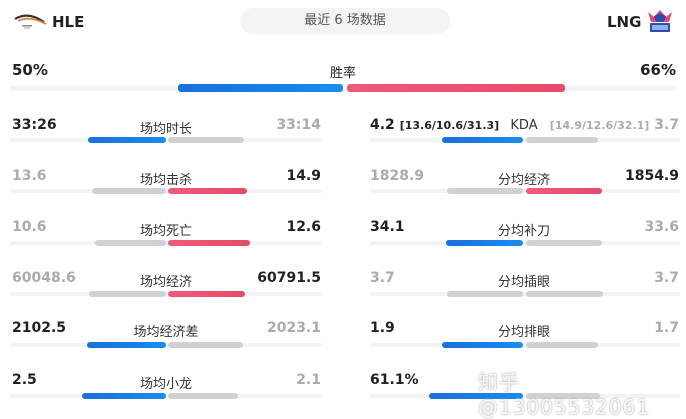  What do you see at coordinates (449, 125) in the screenshot?
I see `kda-left-detail: [13.6/10.6/31.3]` at bounding box center [449, 125].